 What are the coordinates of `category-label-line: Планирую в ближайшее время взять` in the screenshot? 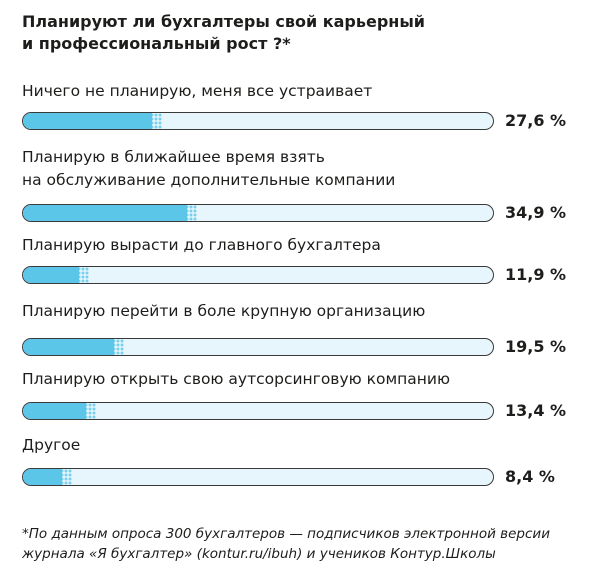 It's located at (173, 157).